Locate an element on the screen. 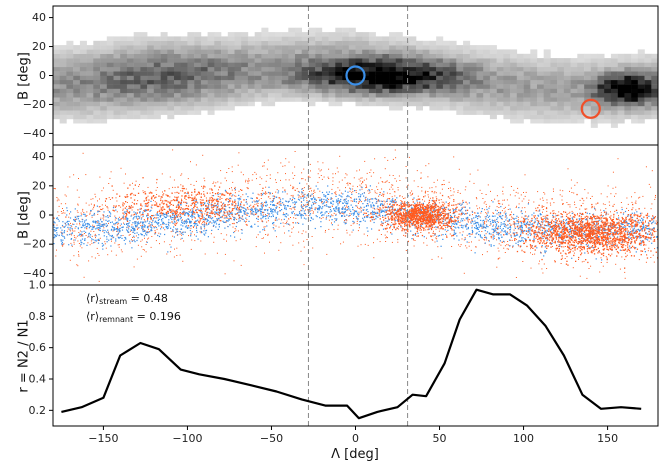 The height and width of the screenshot is (467, 665). y-tick-label: 0.4 is located at coordinates (38, 379).